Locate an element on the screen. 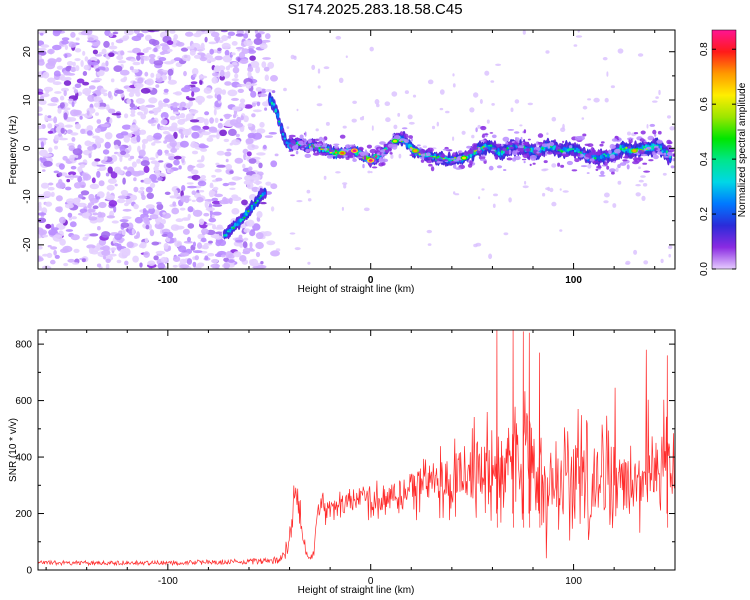 The width and height of the screenshot is (750, 600). x-tick-label: 100 is located at coordinates (573, 581).